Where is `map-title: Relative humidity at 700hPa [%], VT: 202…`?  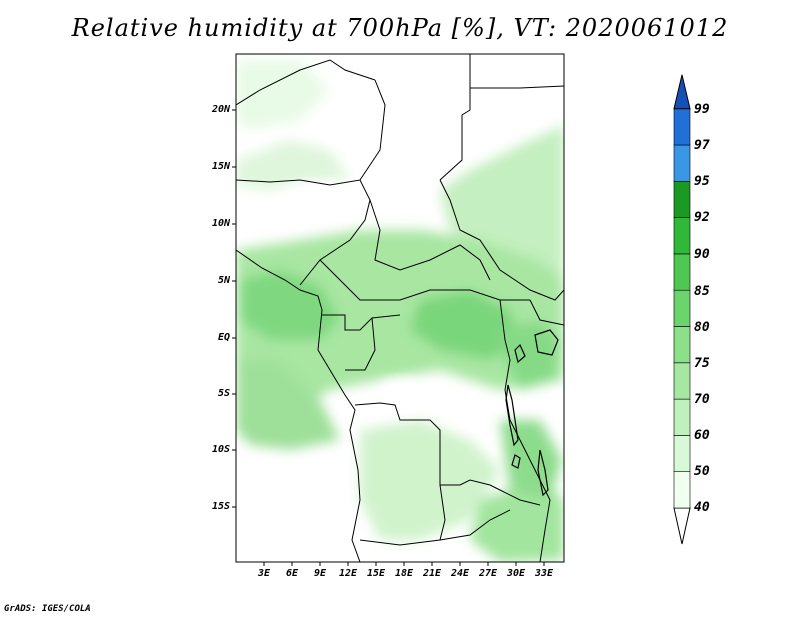 map-title: Relative humidity at 700hPa [%], VT: 202… is located at coordinates (400, 28).